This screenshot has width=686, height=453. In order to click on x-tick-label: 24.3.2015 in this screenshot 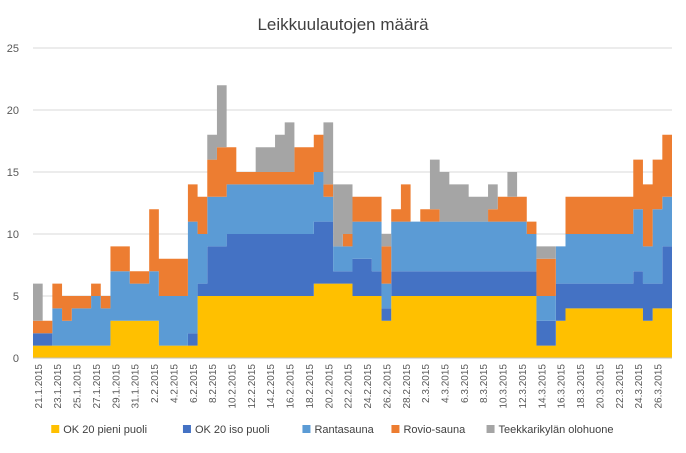, I will do `click(639, 386)`.